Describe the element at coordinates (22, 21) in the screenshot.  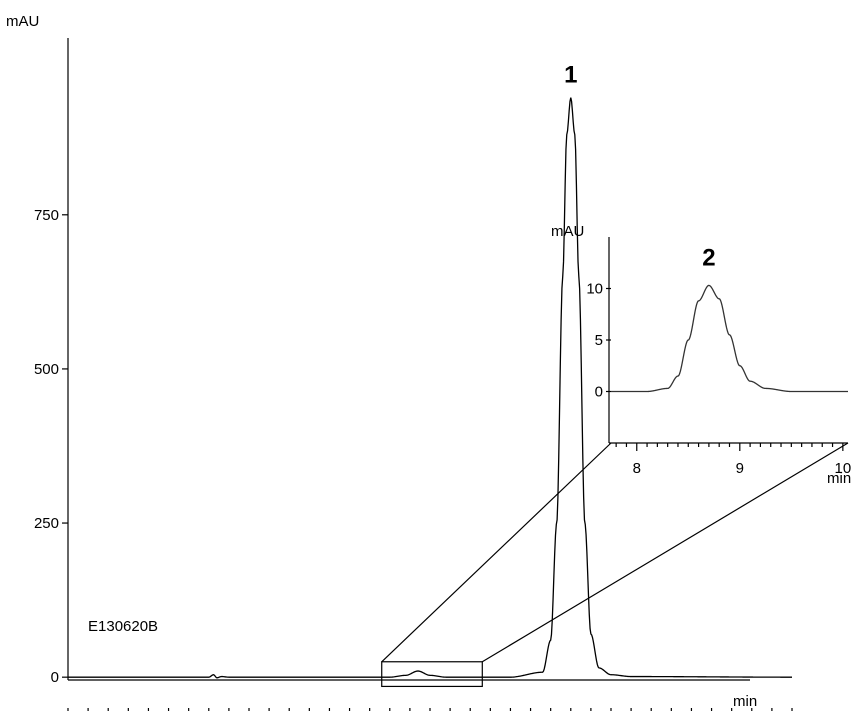
I see `main-y-unit-label: mAU` at that location.